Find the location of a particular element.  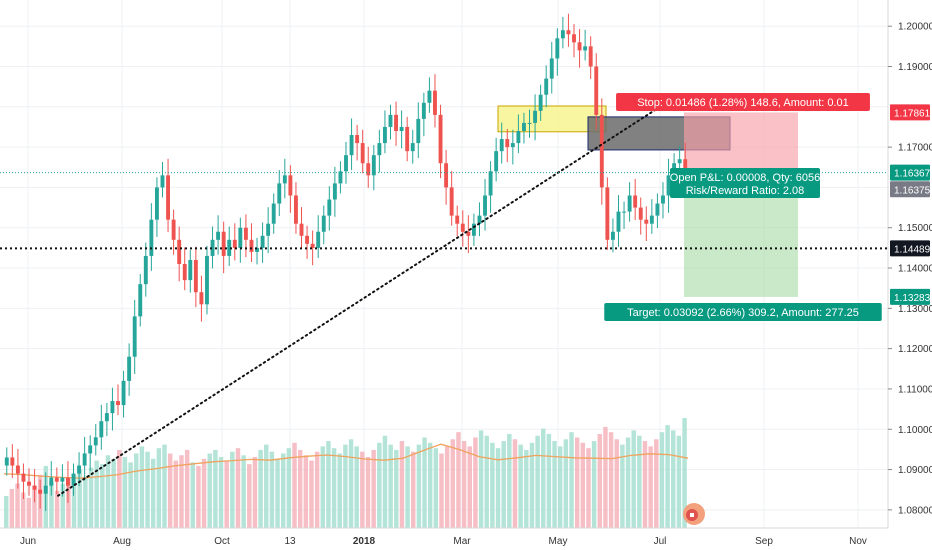

time-tick-label: Nov is located at coordinates (858, 541).